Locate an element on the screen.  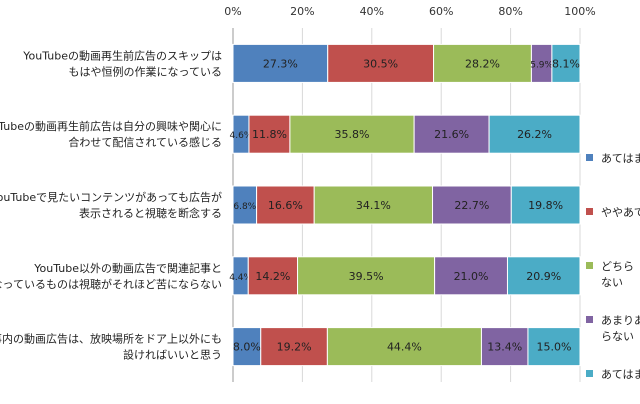
data-label: 28.2% is located at coordinates (482, 63).